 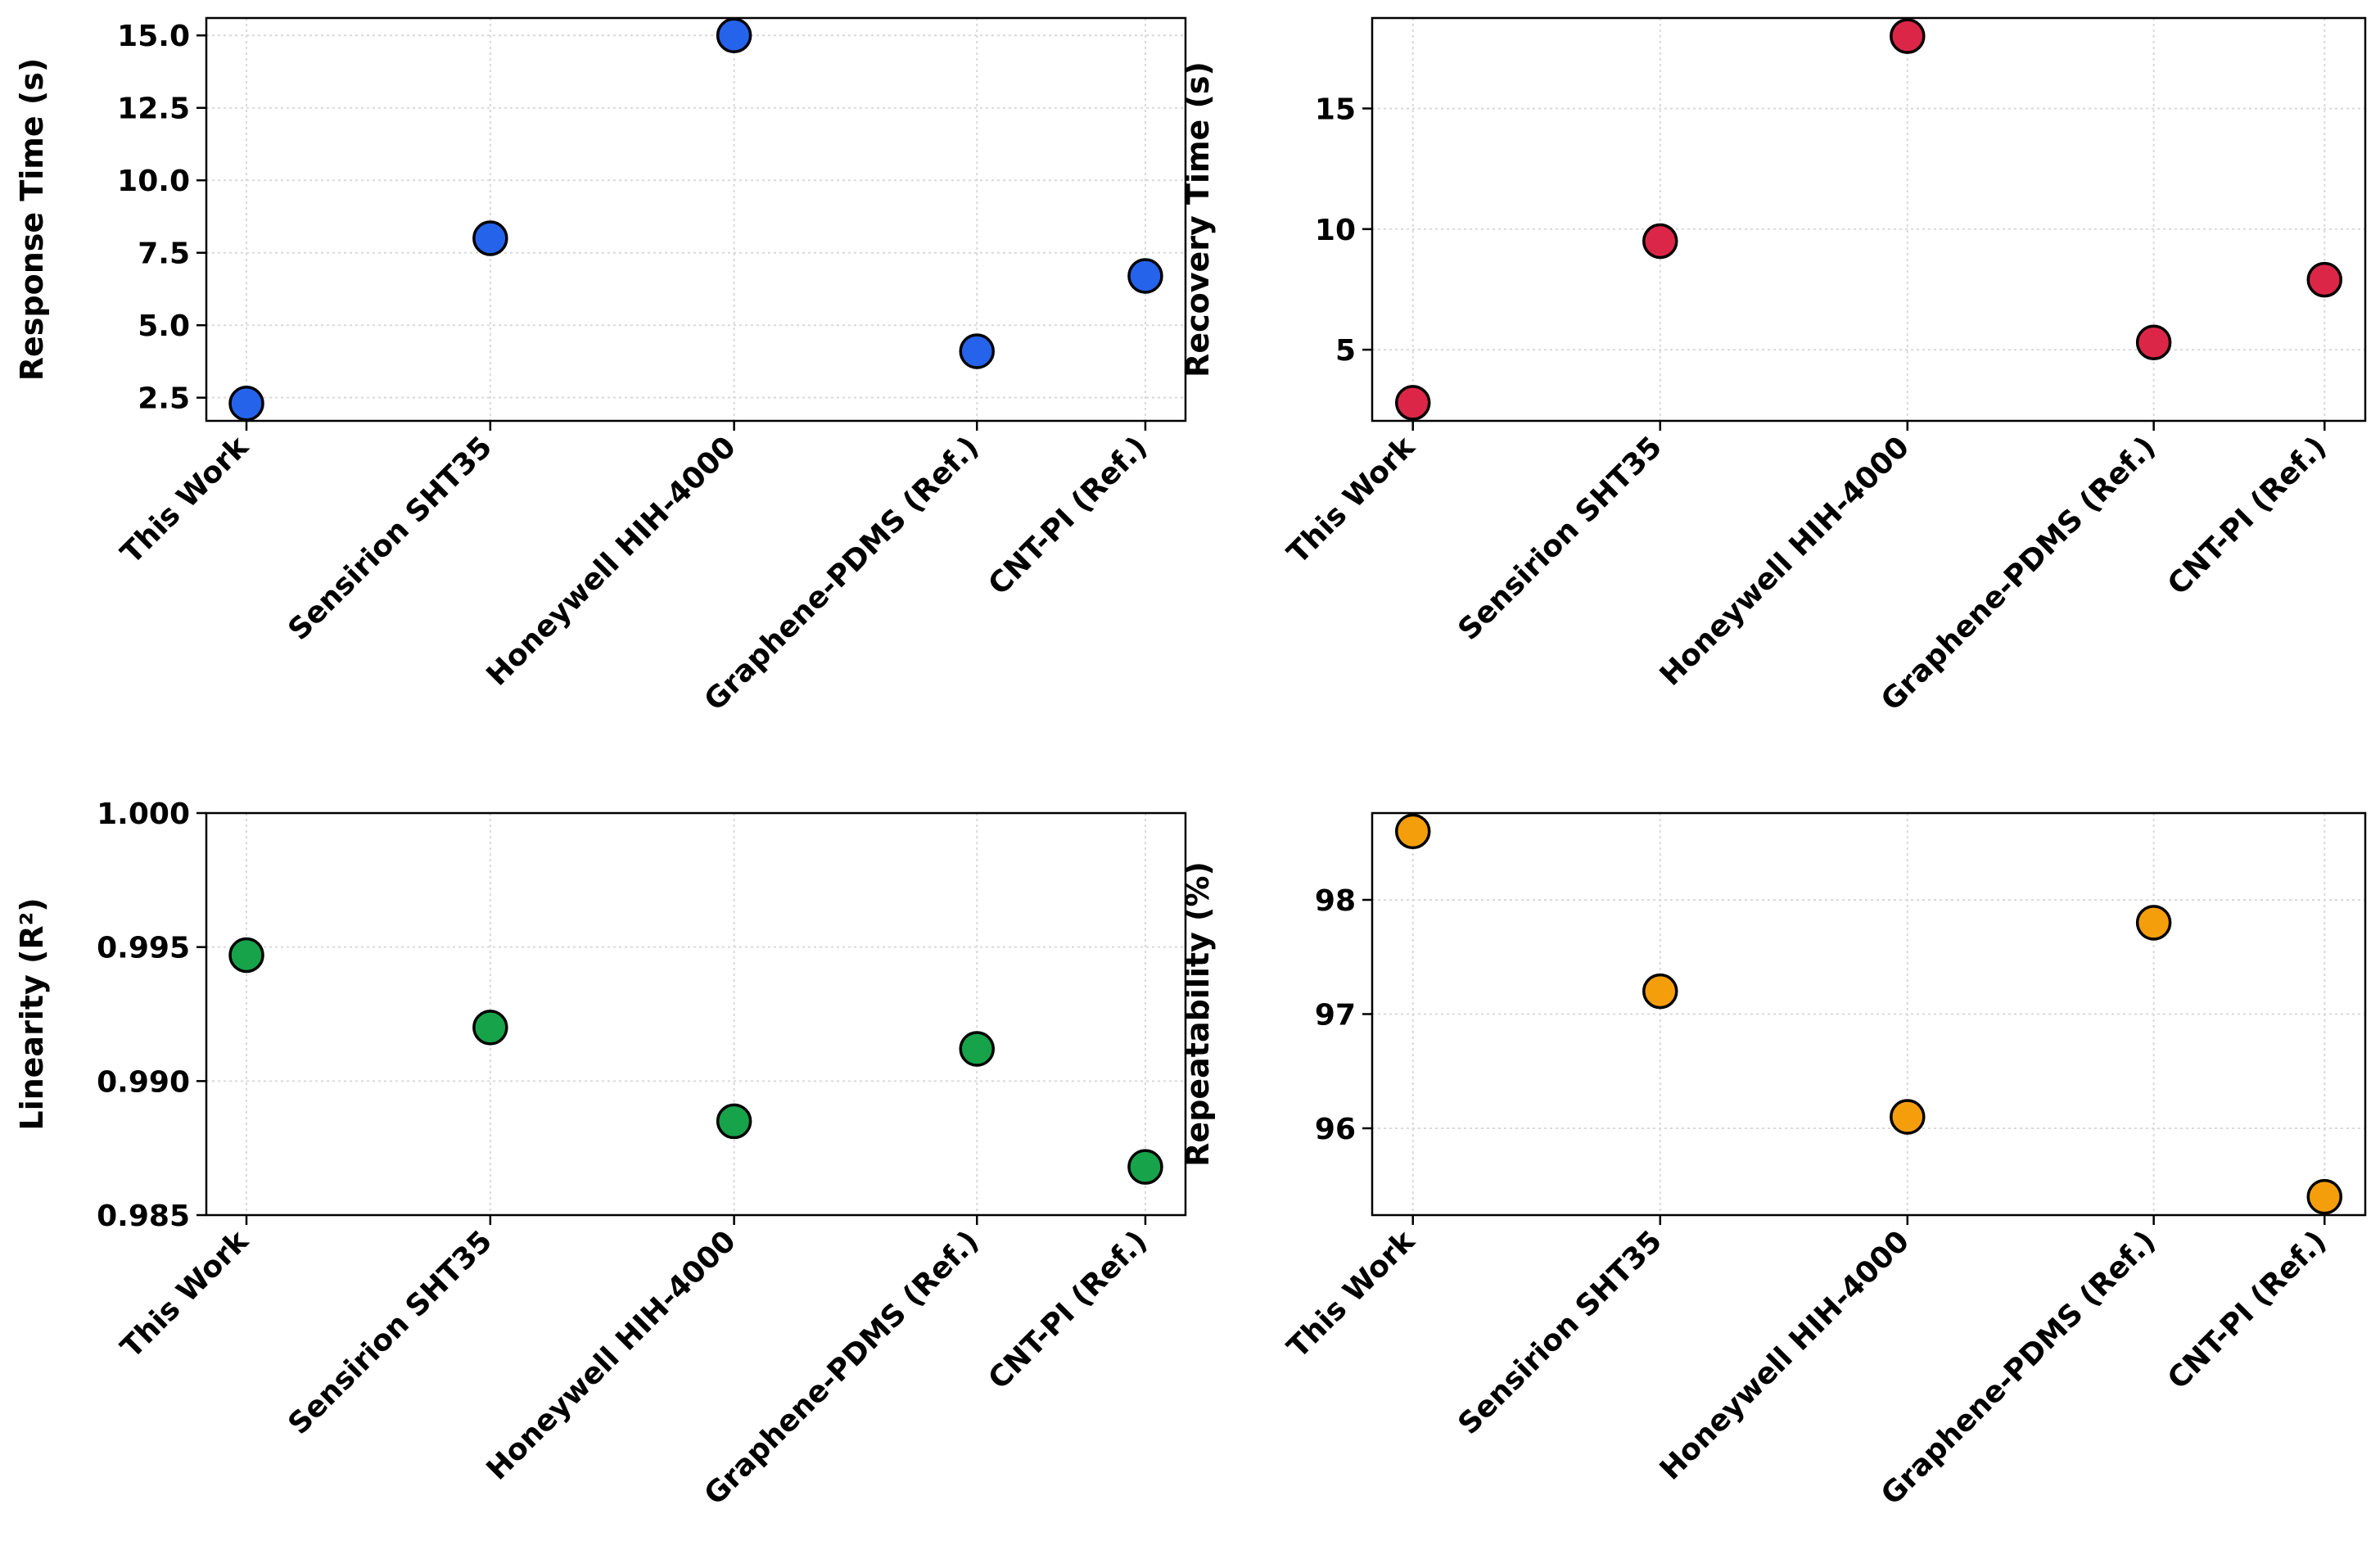 I want to click on y-tick-label: 98, so click(x=1336, y=901).